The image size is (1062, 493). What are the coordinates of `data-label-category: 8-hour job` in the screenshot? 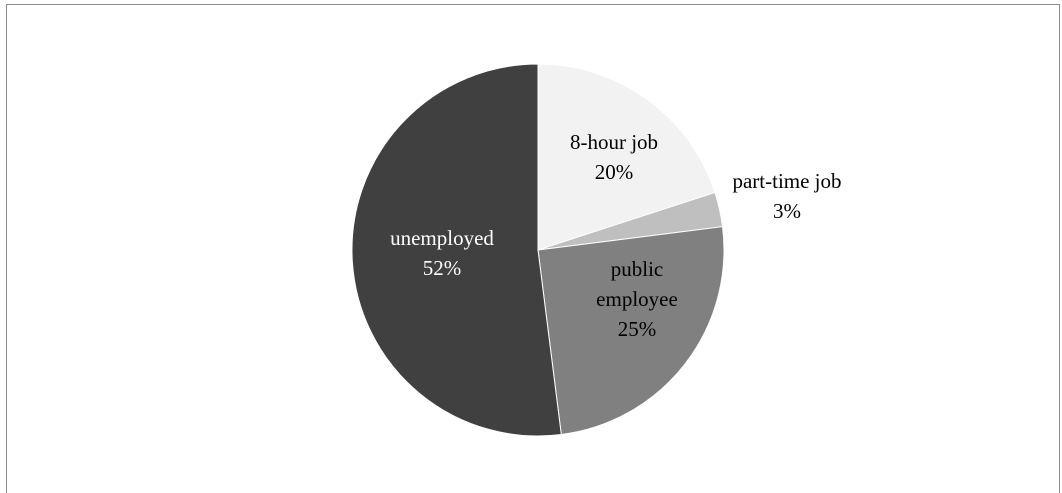 It's located at (614, 142).